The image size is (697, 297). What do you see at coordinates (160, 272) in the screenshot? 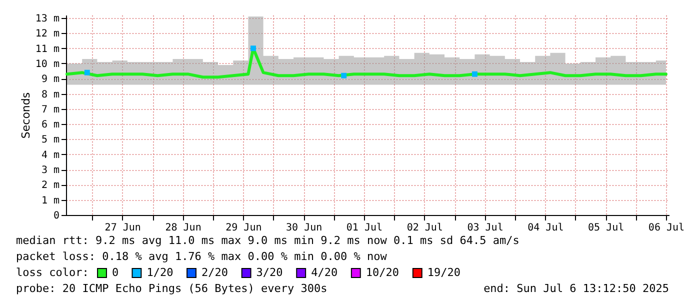
I see `legend-label: 1/20` at bounding box center [160, 272].